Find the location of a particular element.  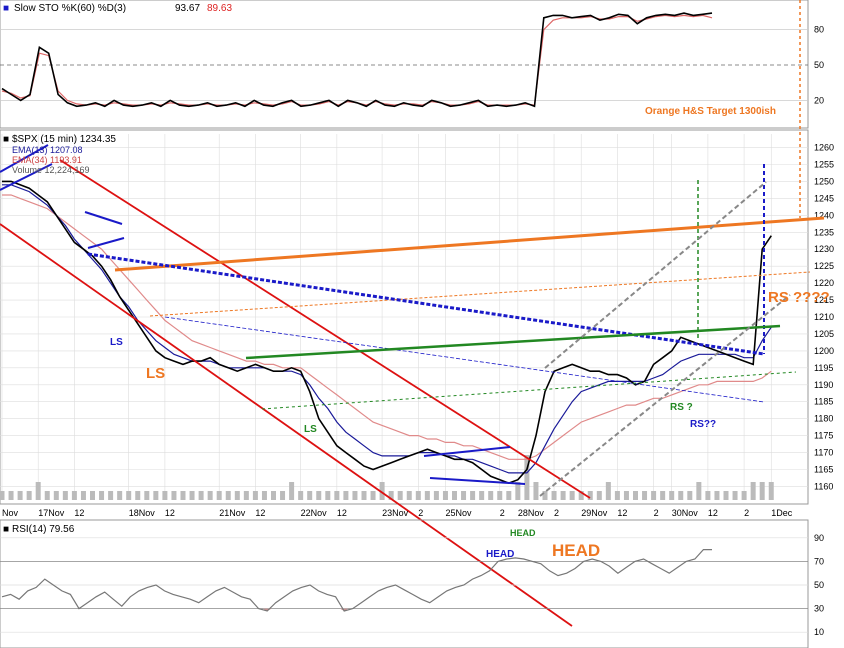

price-tick-label: 1170 is located at coordinates (823, 453).